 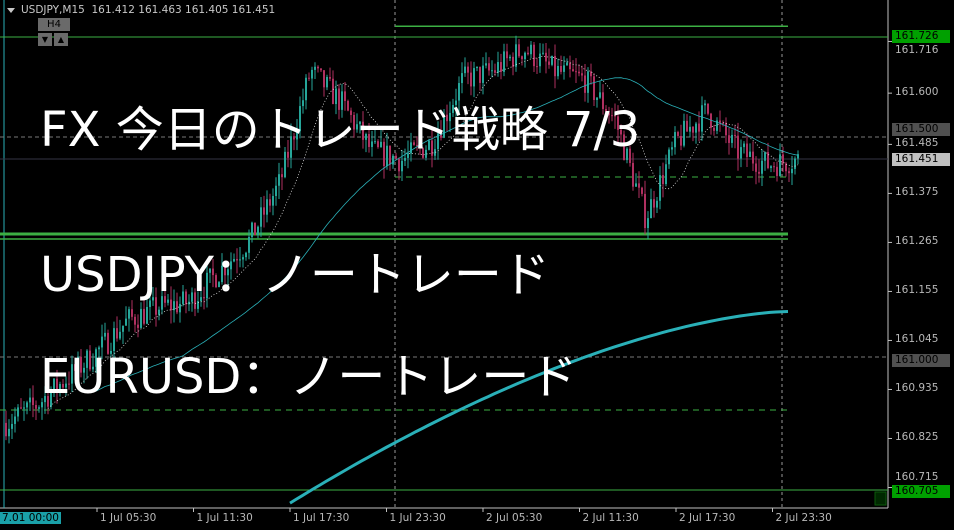 I want to click on time-tick-label: 2 Jul 11:30, so click(x=610, y=518).